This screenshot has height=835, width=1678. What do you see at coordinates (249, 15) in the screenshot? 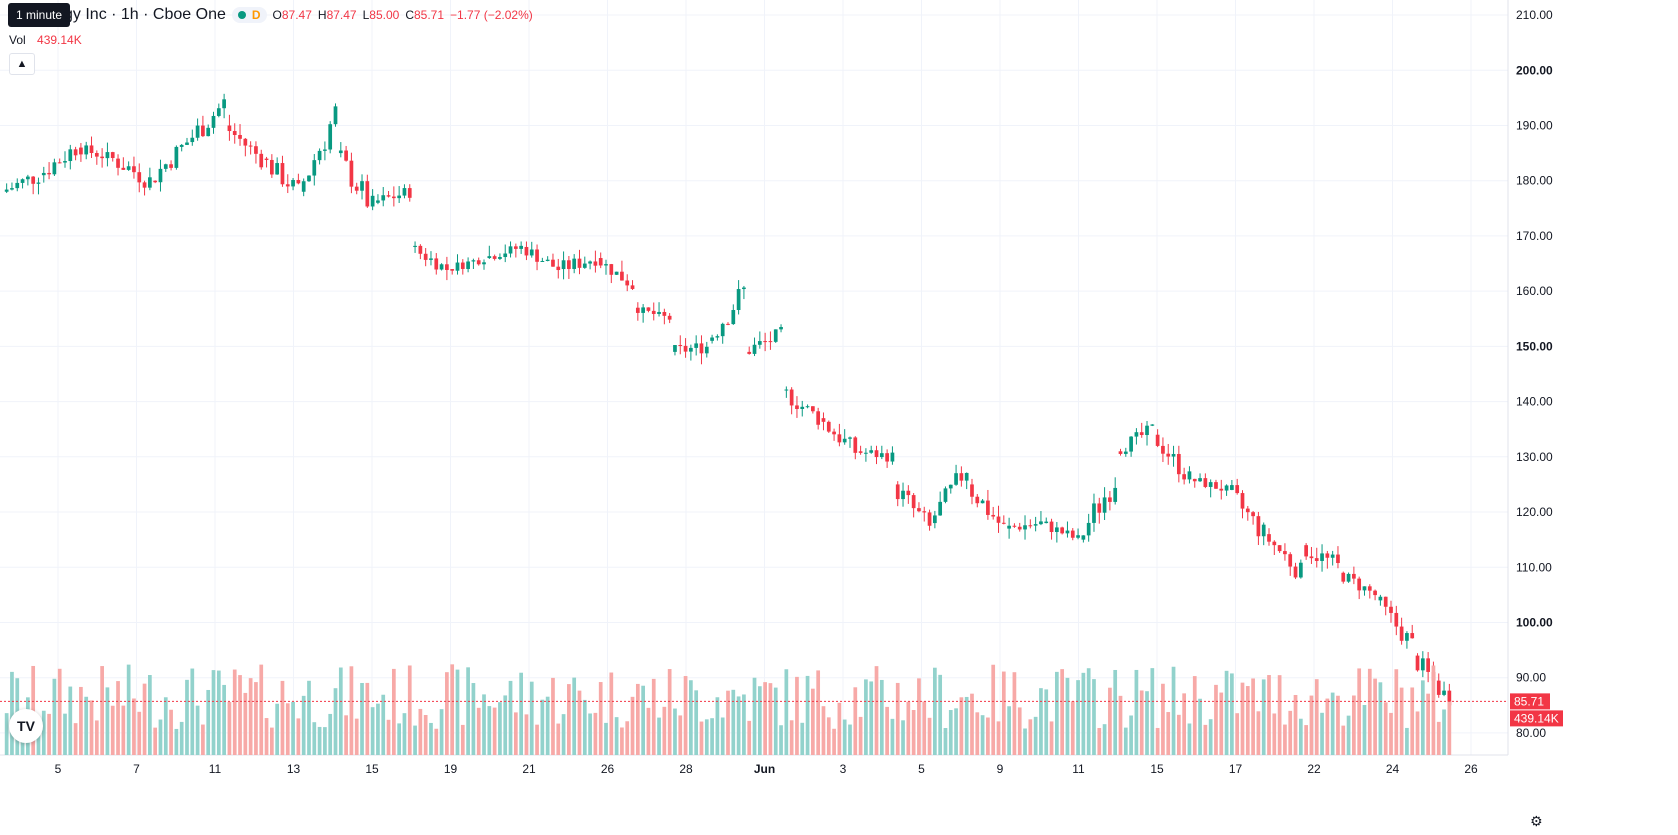
I see `market-status-badge: D` at bounding box center [249, 15].